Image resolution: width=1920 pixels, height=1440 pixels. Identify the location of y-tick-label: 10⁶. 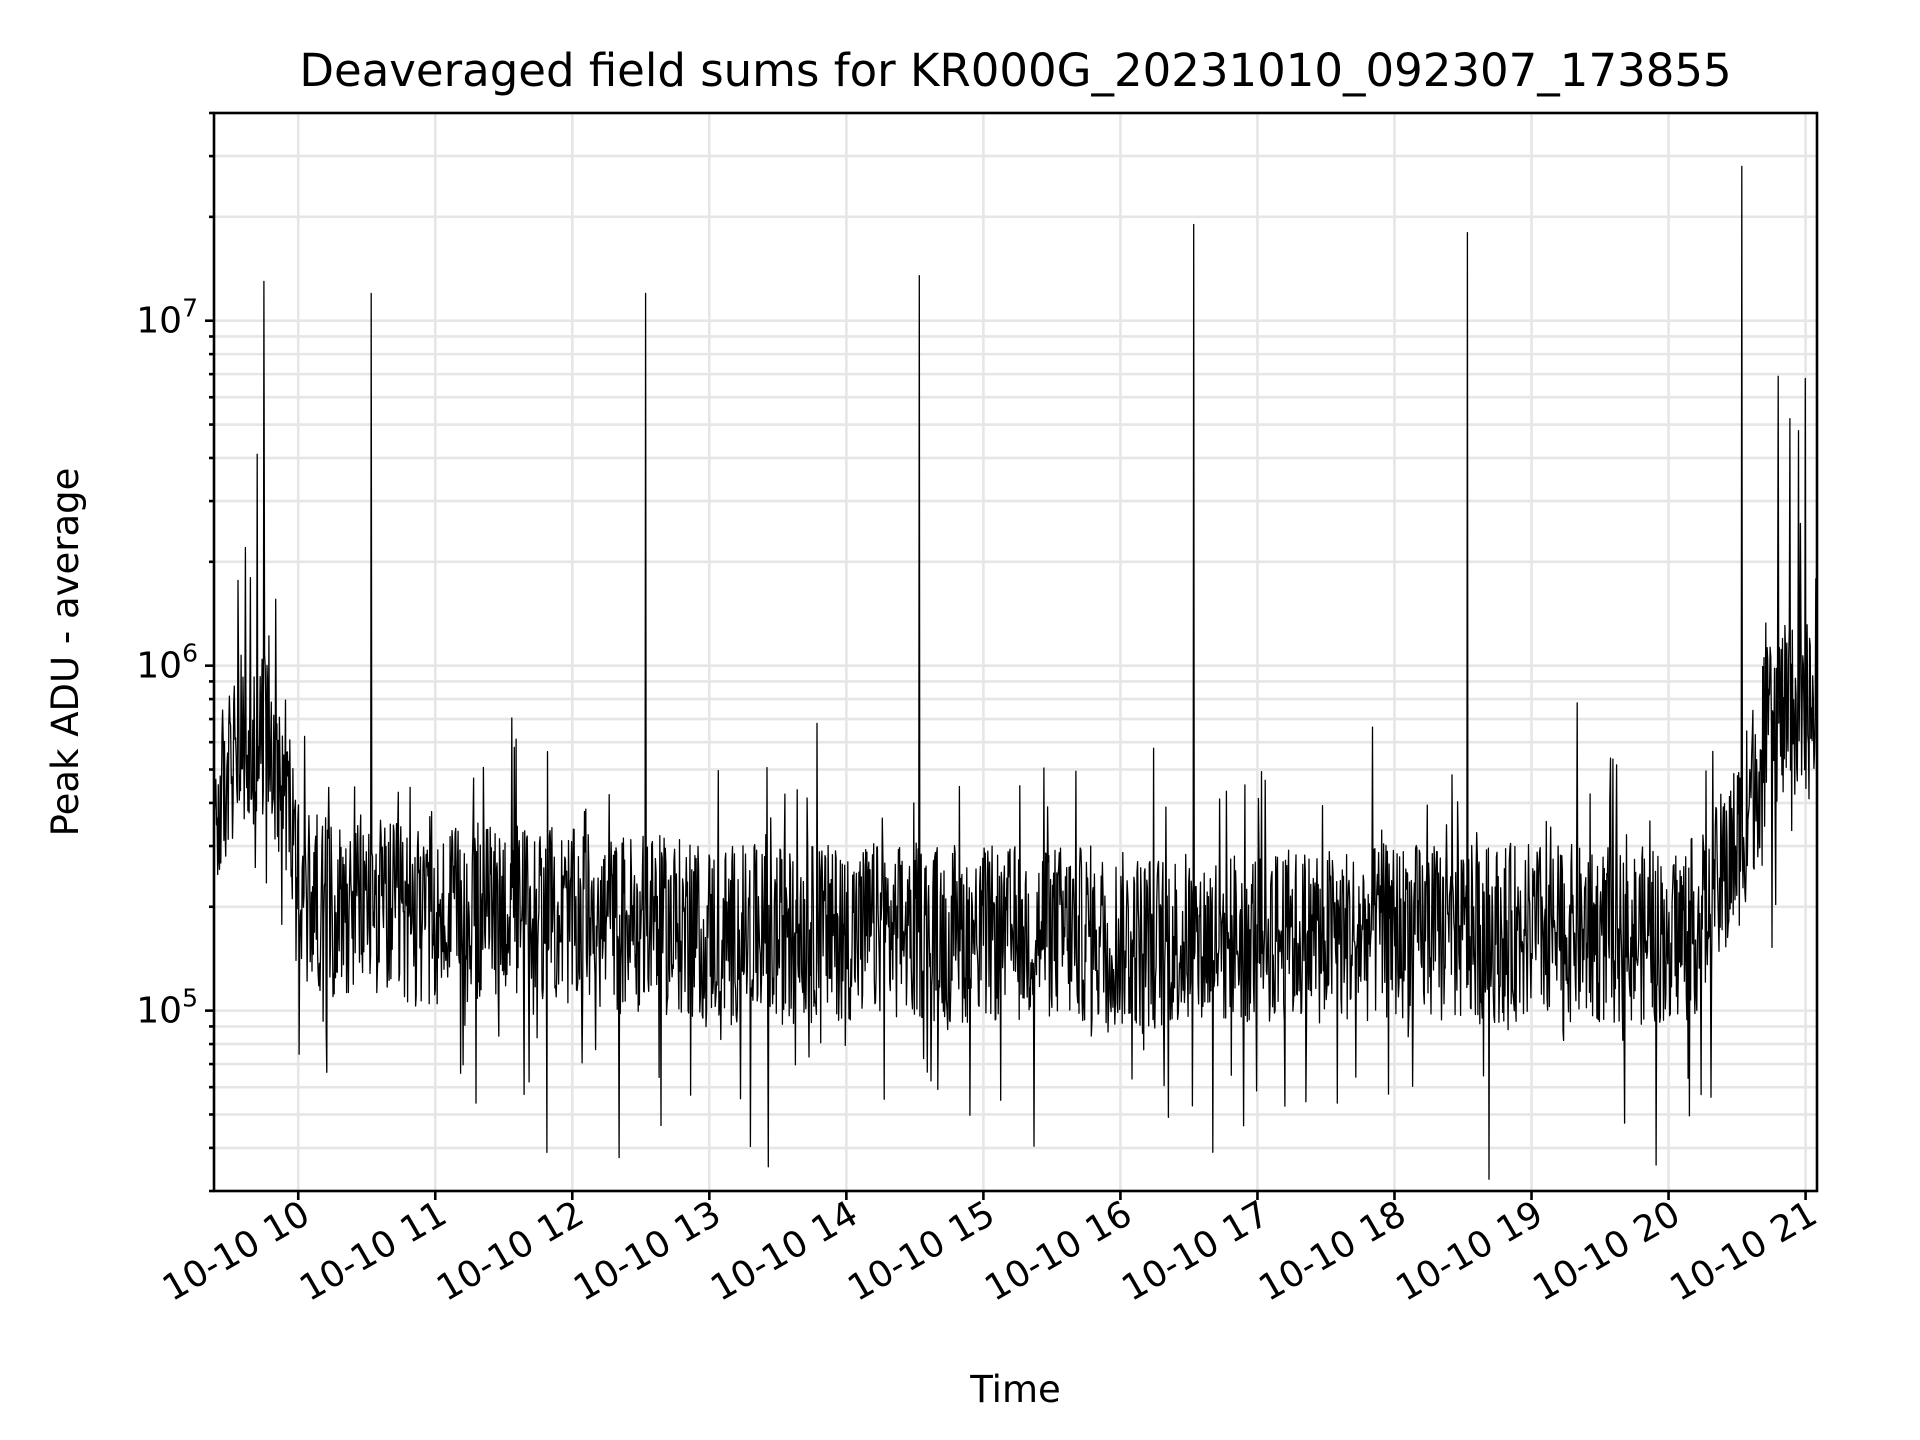
(167, 663).